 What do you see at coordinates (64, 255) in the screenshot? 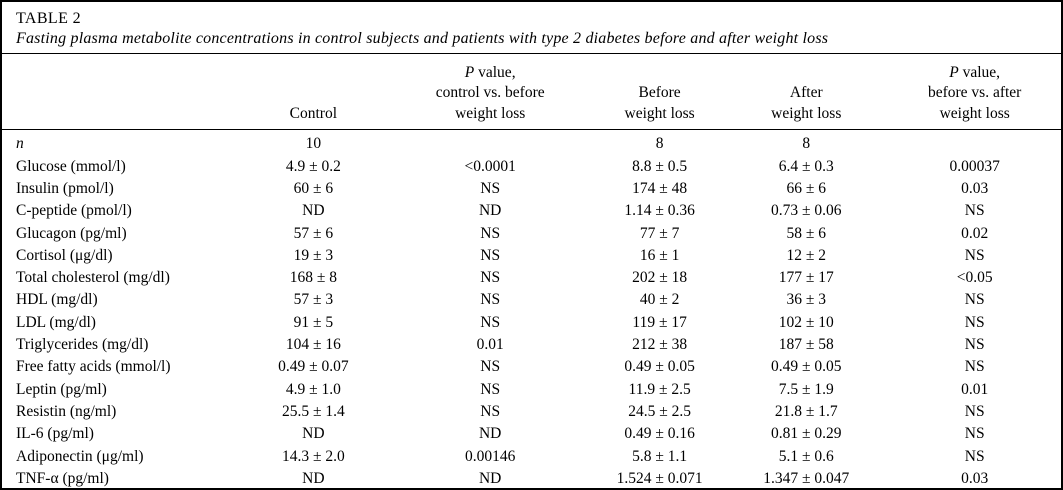
I see `row-label: Cortisol (μg/dl)` at bounding box center [64, 255].